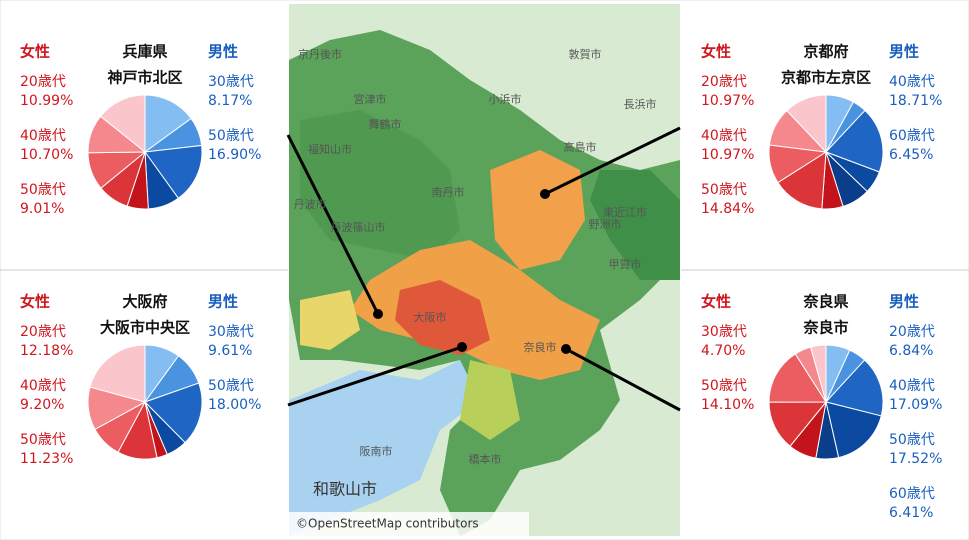  What do you see at coordinates (826, 78) in the screenshot?
I see `pie-subtitle: 京都市左京区` at bounding box center [826, 78].